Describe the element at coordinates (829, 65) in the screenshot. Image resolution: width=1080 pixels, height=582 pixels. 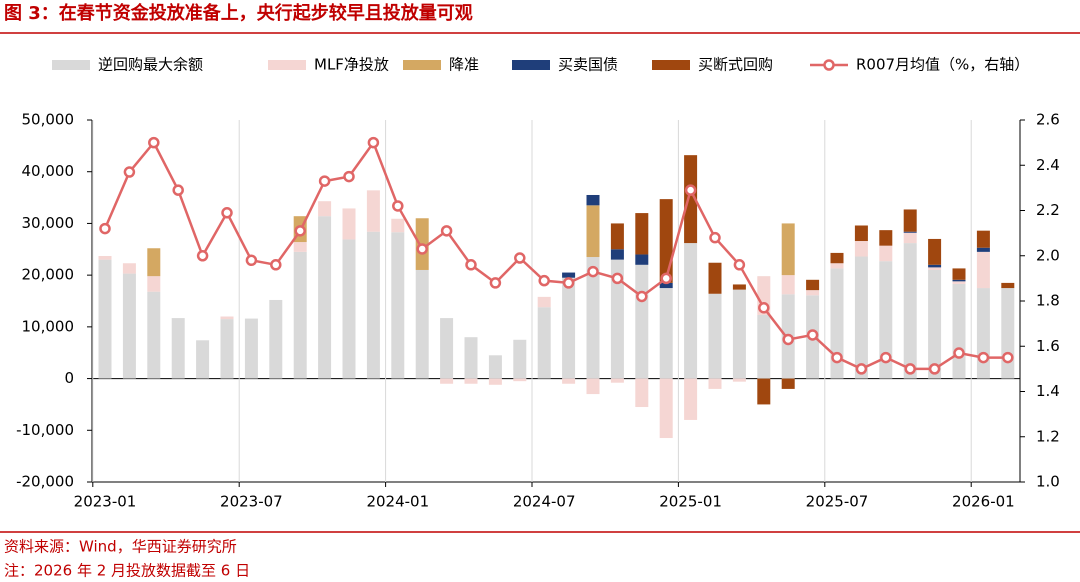
I see `legend-marker` at that location.